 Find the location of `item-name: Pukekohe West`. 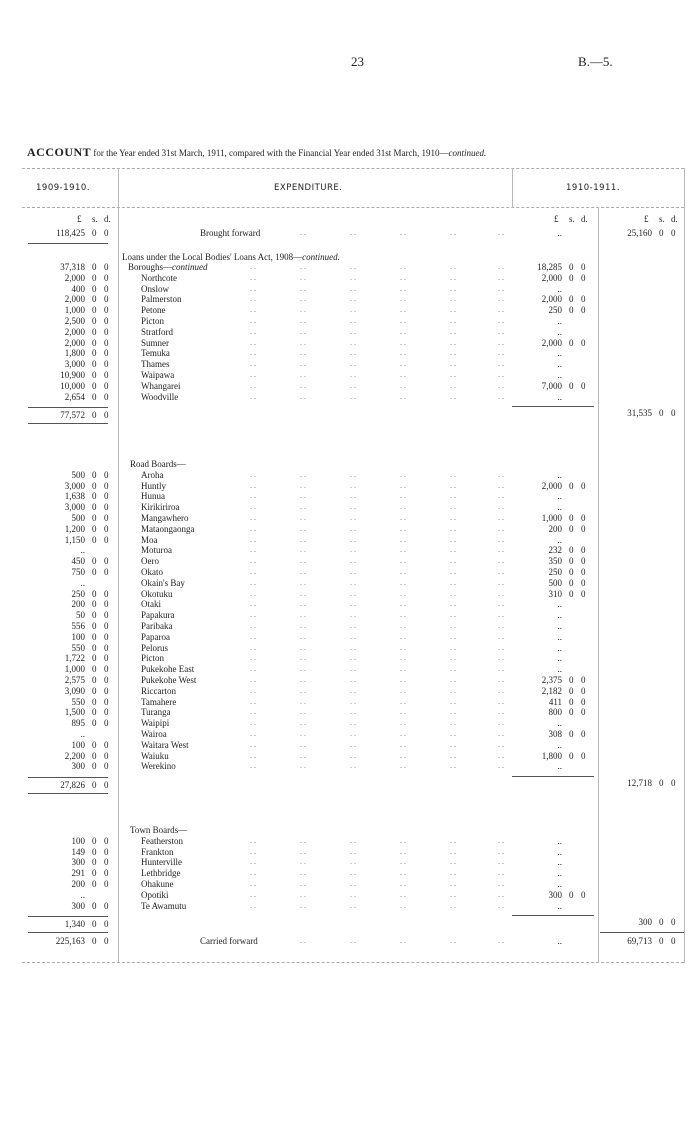

item-name: Pukekohe West is located at coordinates (169, 680).